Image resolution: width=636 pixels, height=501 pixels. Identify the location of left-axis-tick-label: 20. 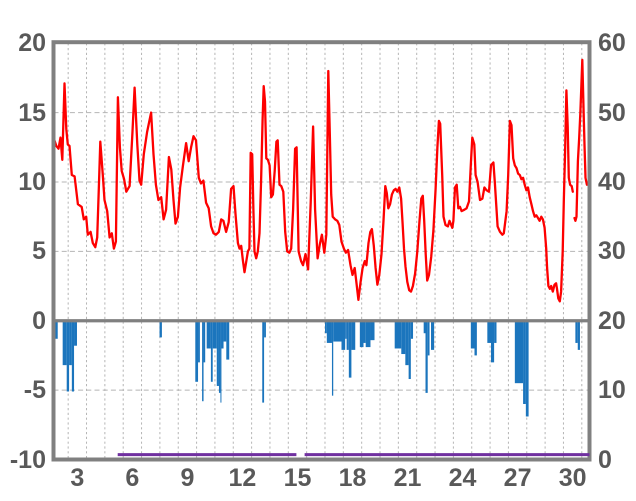
(32, 43).